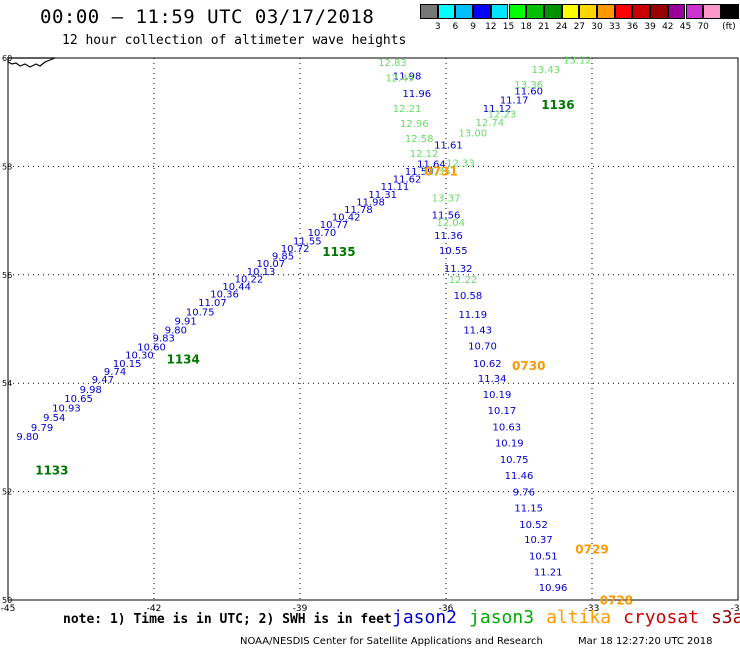 This screenshot has height=650, width=740. Describe the element at coordinates (528, 509) in the screenshot. I see `wave-height-label: 11.15` at that location.